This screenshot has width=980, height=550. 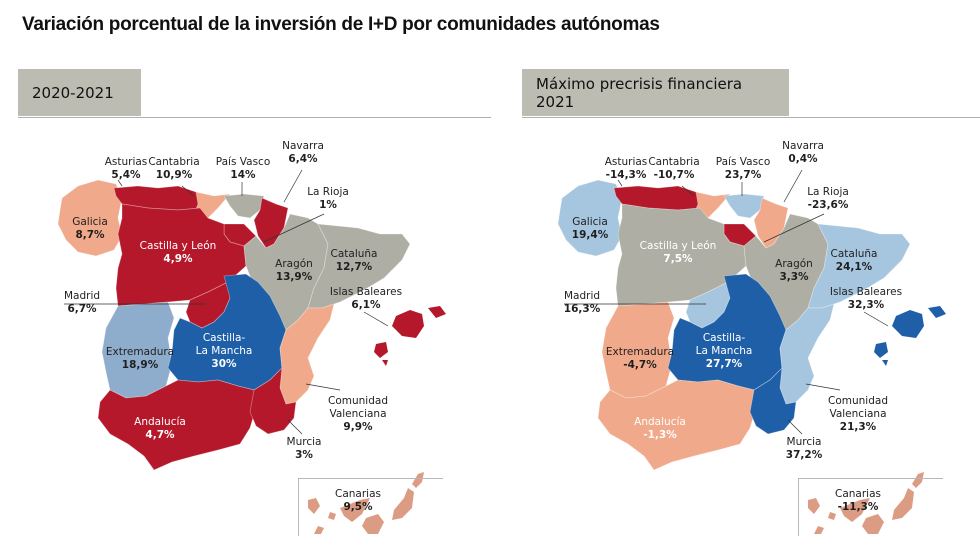 I want to click on label-extremadura: Extremadura 18,9%, so click(x=140, y=359).